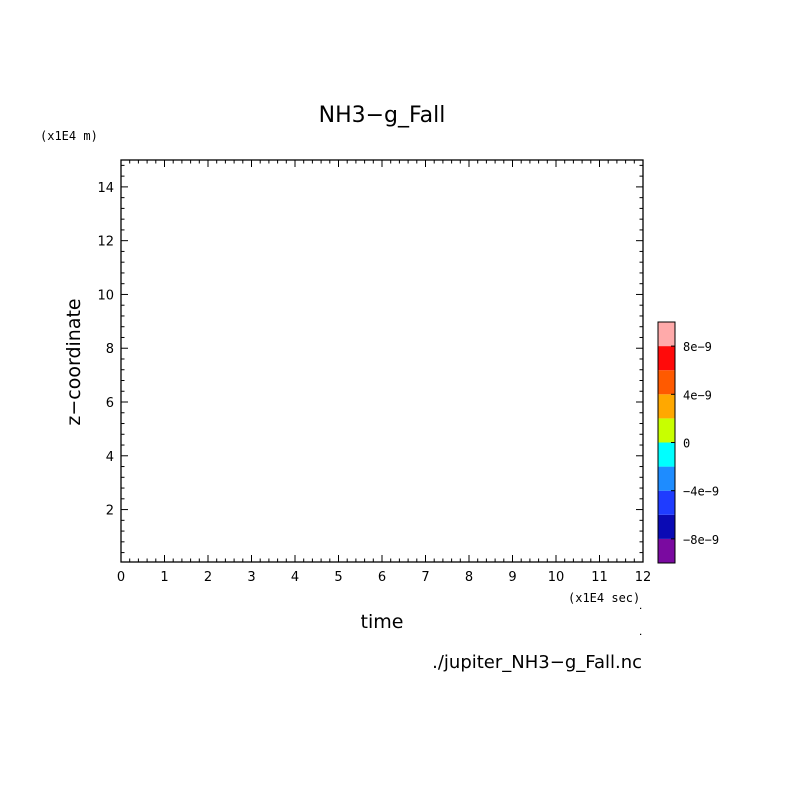 Image resolution: width=804 pixels, height=804 pixels. Describe the element at coordinates (110, 403) in the screenshot. I see `y-tick-label: 6` at that location.